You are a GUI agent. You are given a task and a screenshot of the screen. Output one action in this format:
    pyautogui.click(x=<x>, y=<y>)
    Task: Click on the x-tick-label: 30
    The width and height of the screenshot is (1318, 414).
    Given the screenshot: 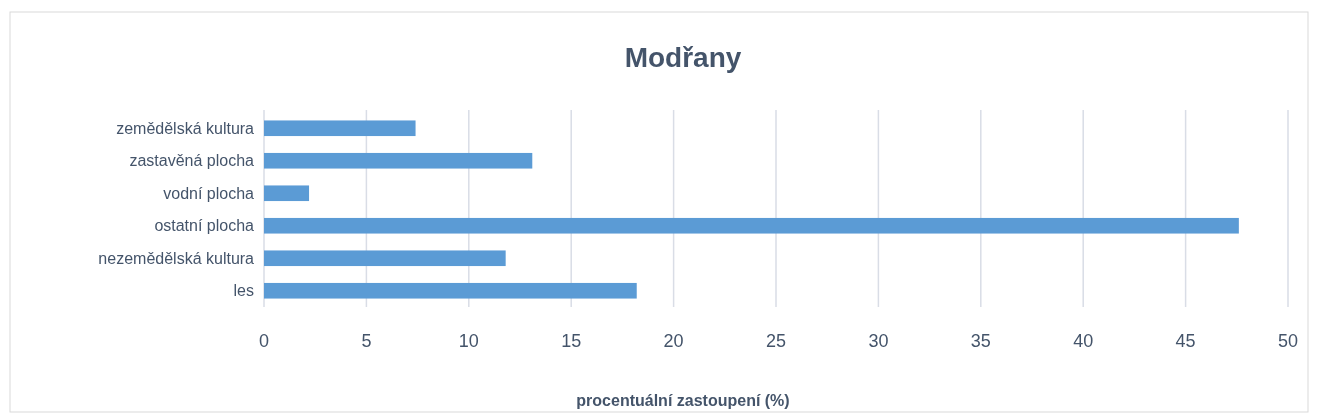 What is the action you would take?
    pyautogui.click(x=878, y=341)
    